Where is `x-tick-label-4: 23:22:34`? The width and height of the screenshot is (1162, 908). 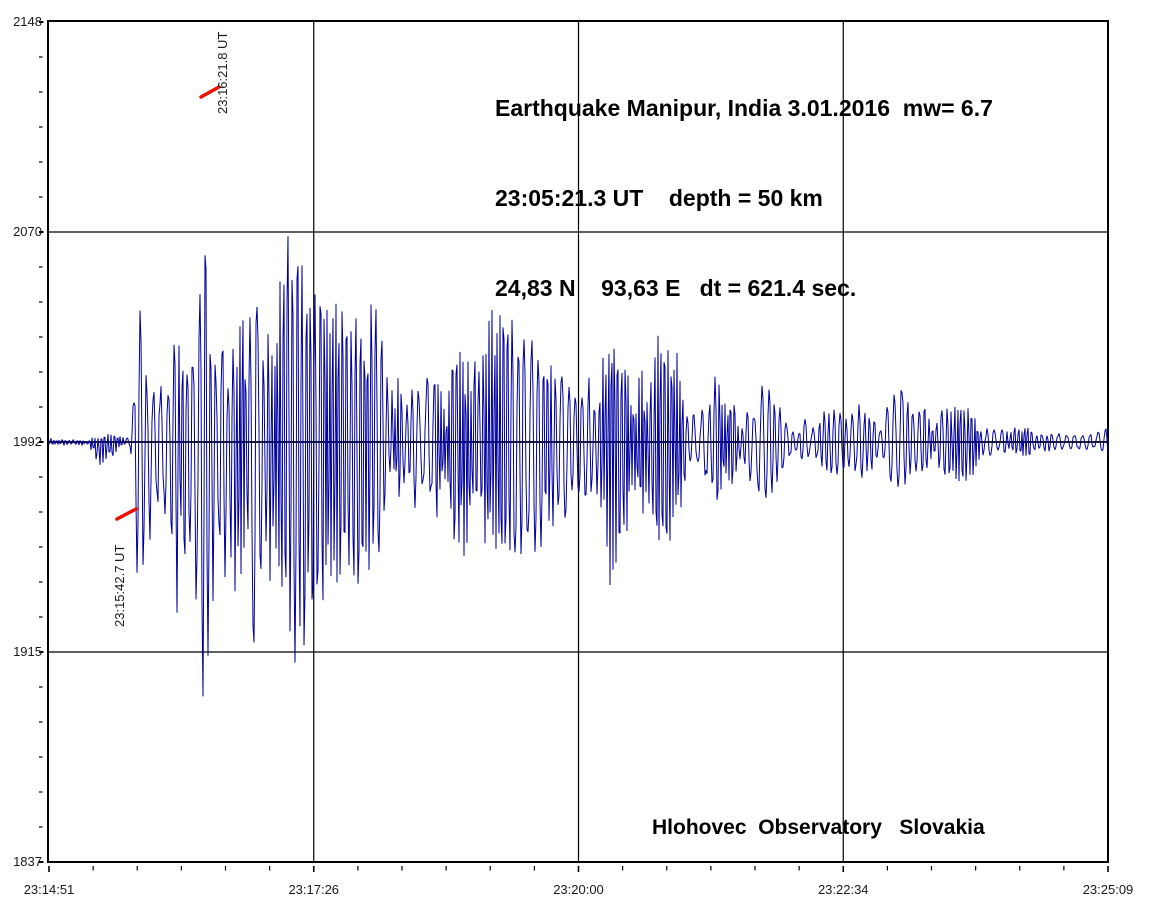 x-tick-label-4: 23:22:34 is located at coordinates (843, 889).